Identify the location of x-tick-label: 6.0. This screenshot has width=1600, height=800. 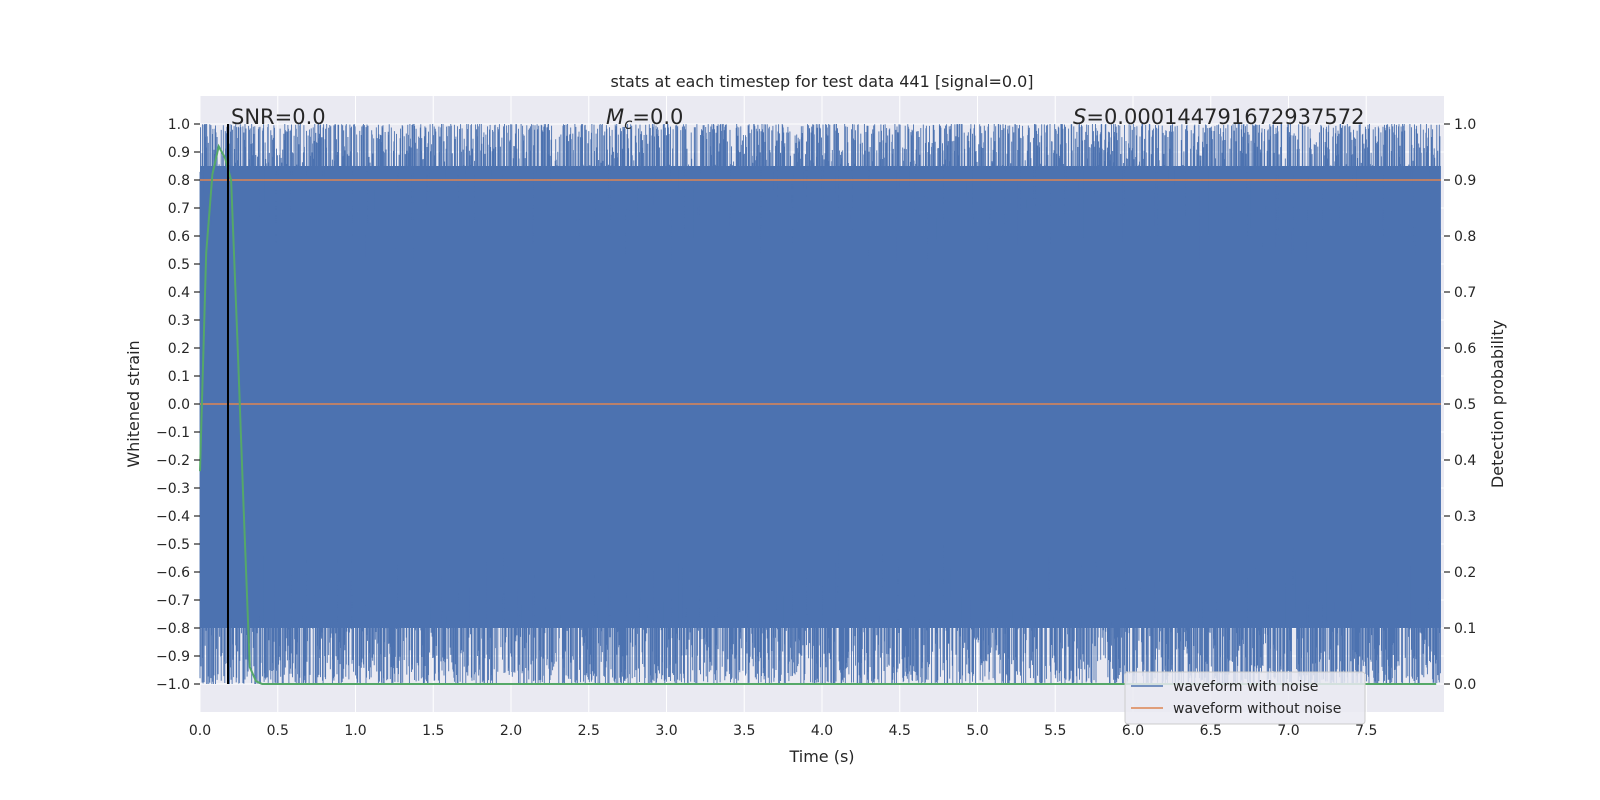
(1133, 731).